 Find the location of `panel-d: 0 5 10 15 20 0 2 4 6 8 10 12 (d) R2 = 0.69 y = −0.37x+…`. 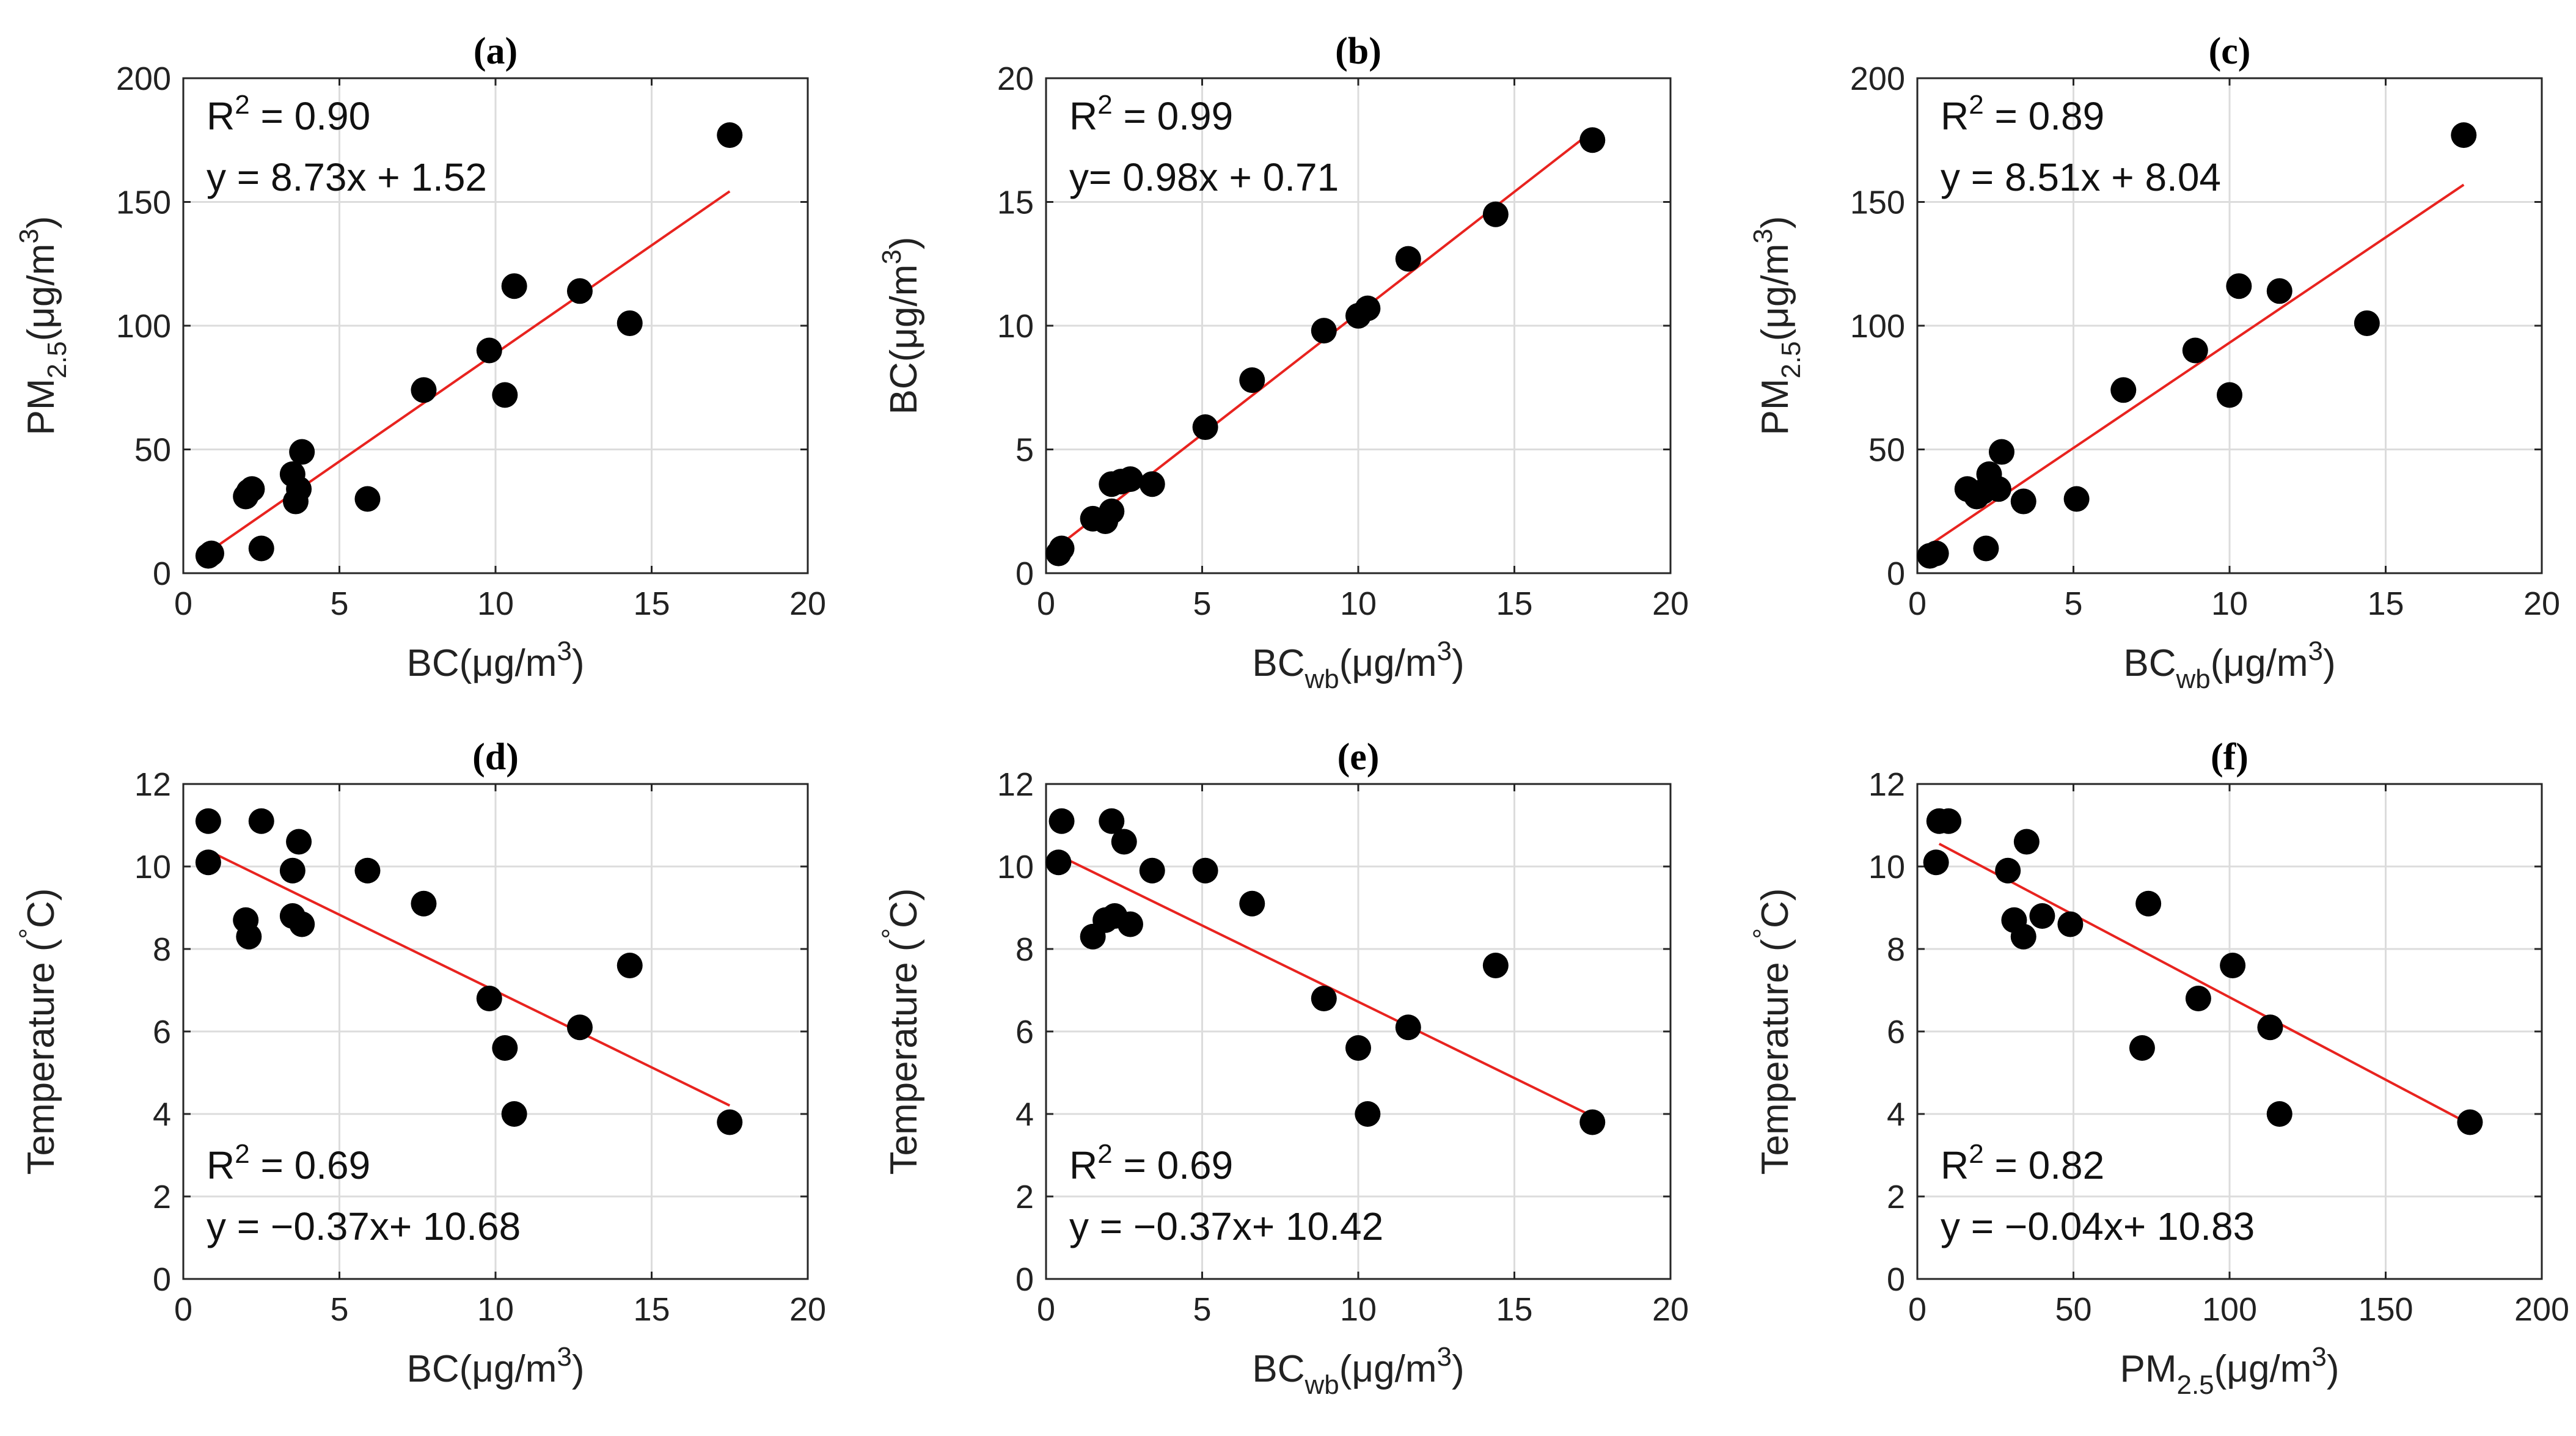

panel-d: 0 5 10 15 20 0 2 4 6 8 10 12 (d) R2 = 0.69 y = −0.37x+… is located at coordinates (420, 1063).